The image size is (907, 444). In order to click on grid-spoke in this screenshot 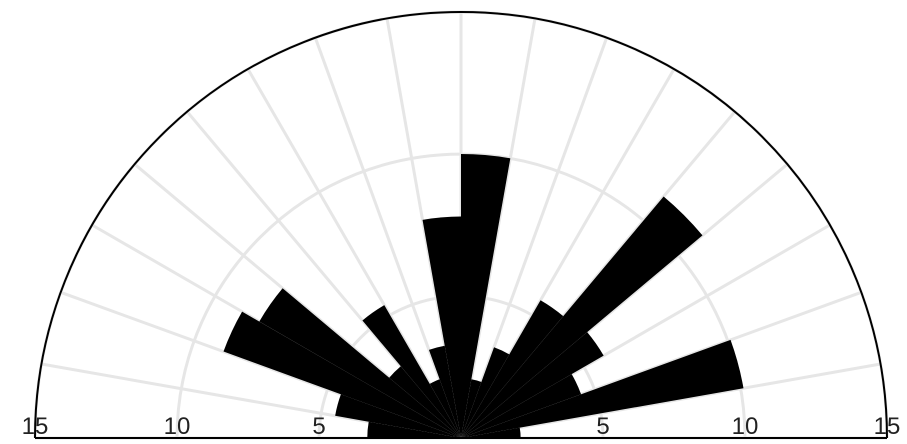, I will do `click(388, 238)`.